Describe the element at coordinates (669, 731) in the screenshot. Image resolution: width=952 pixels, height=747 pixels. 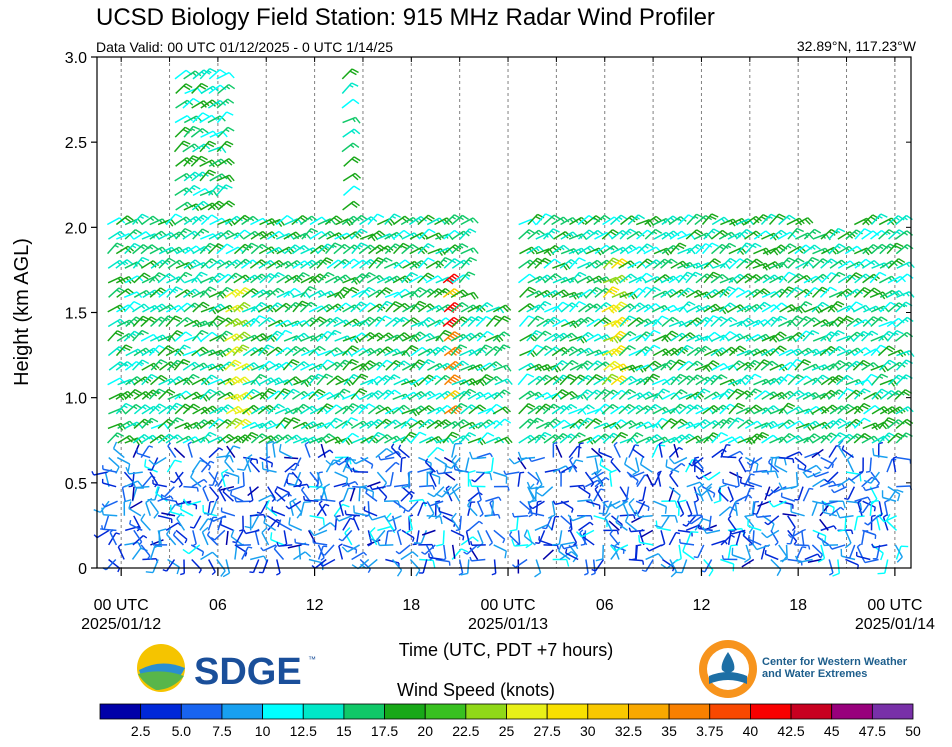
I see `colorbar-label: 35` at that location.